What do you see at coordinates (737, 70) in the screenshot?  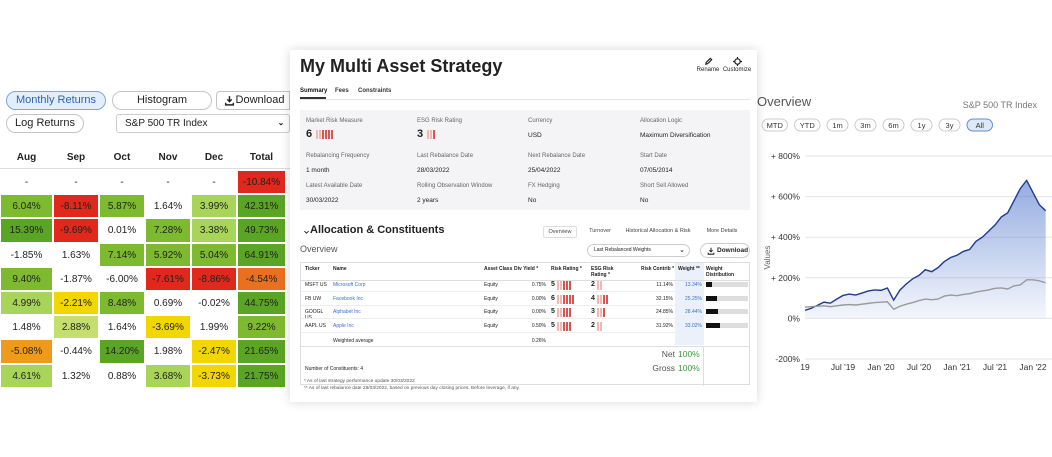 I see `action-label: Customize` at bounding box center [737, 70].